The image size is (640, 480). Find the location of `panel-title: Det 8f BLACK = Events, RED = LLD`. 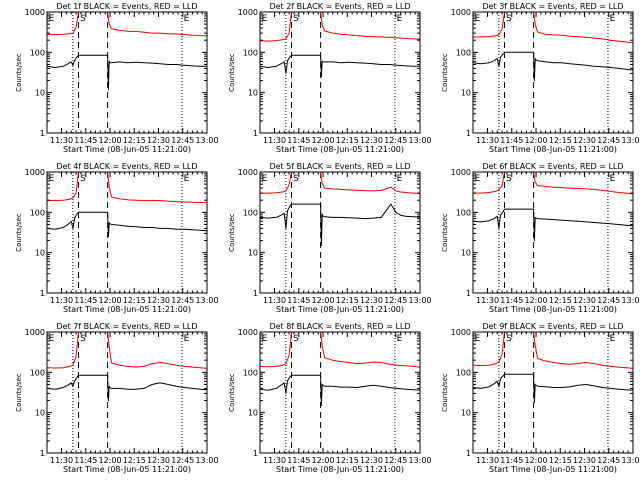

panel-title: Det 8f BLACK = Events, RED = LLD is located at coordinates (339, 326).